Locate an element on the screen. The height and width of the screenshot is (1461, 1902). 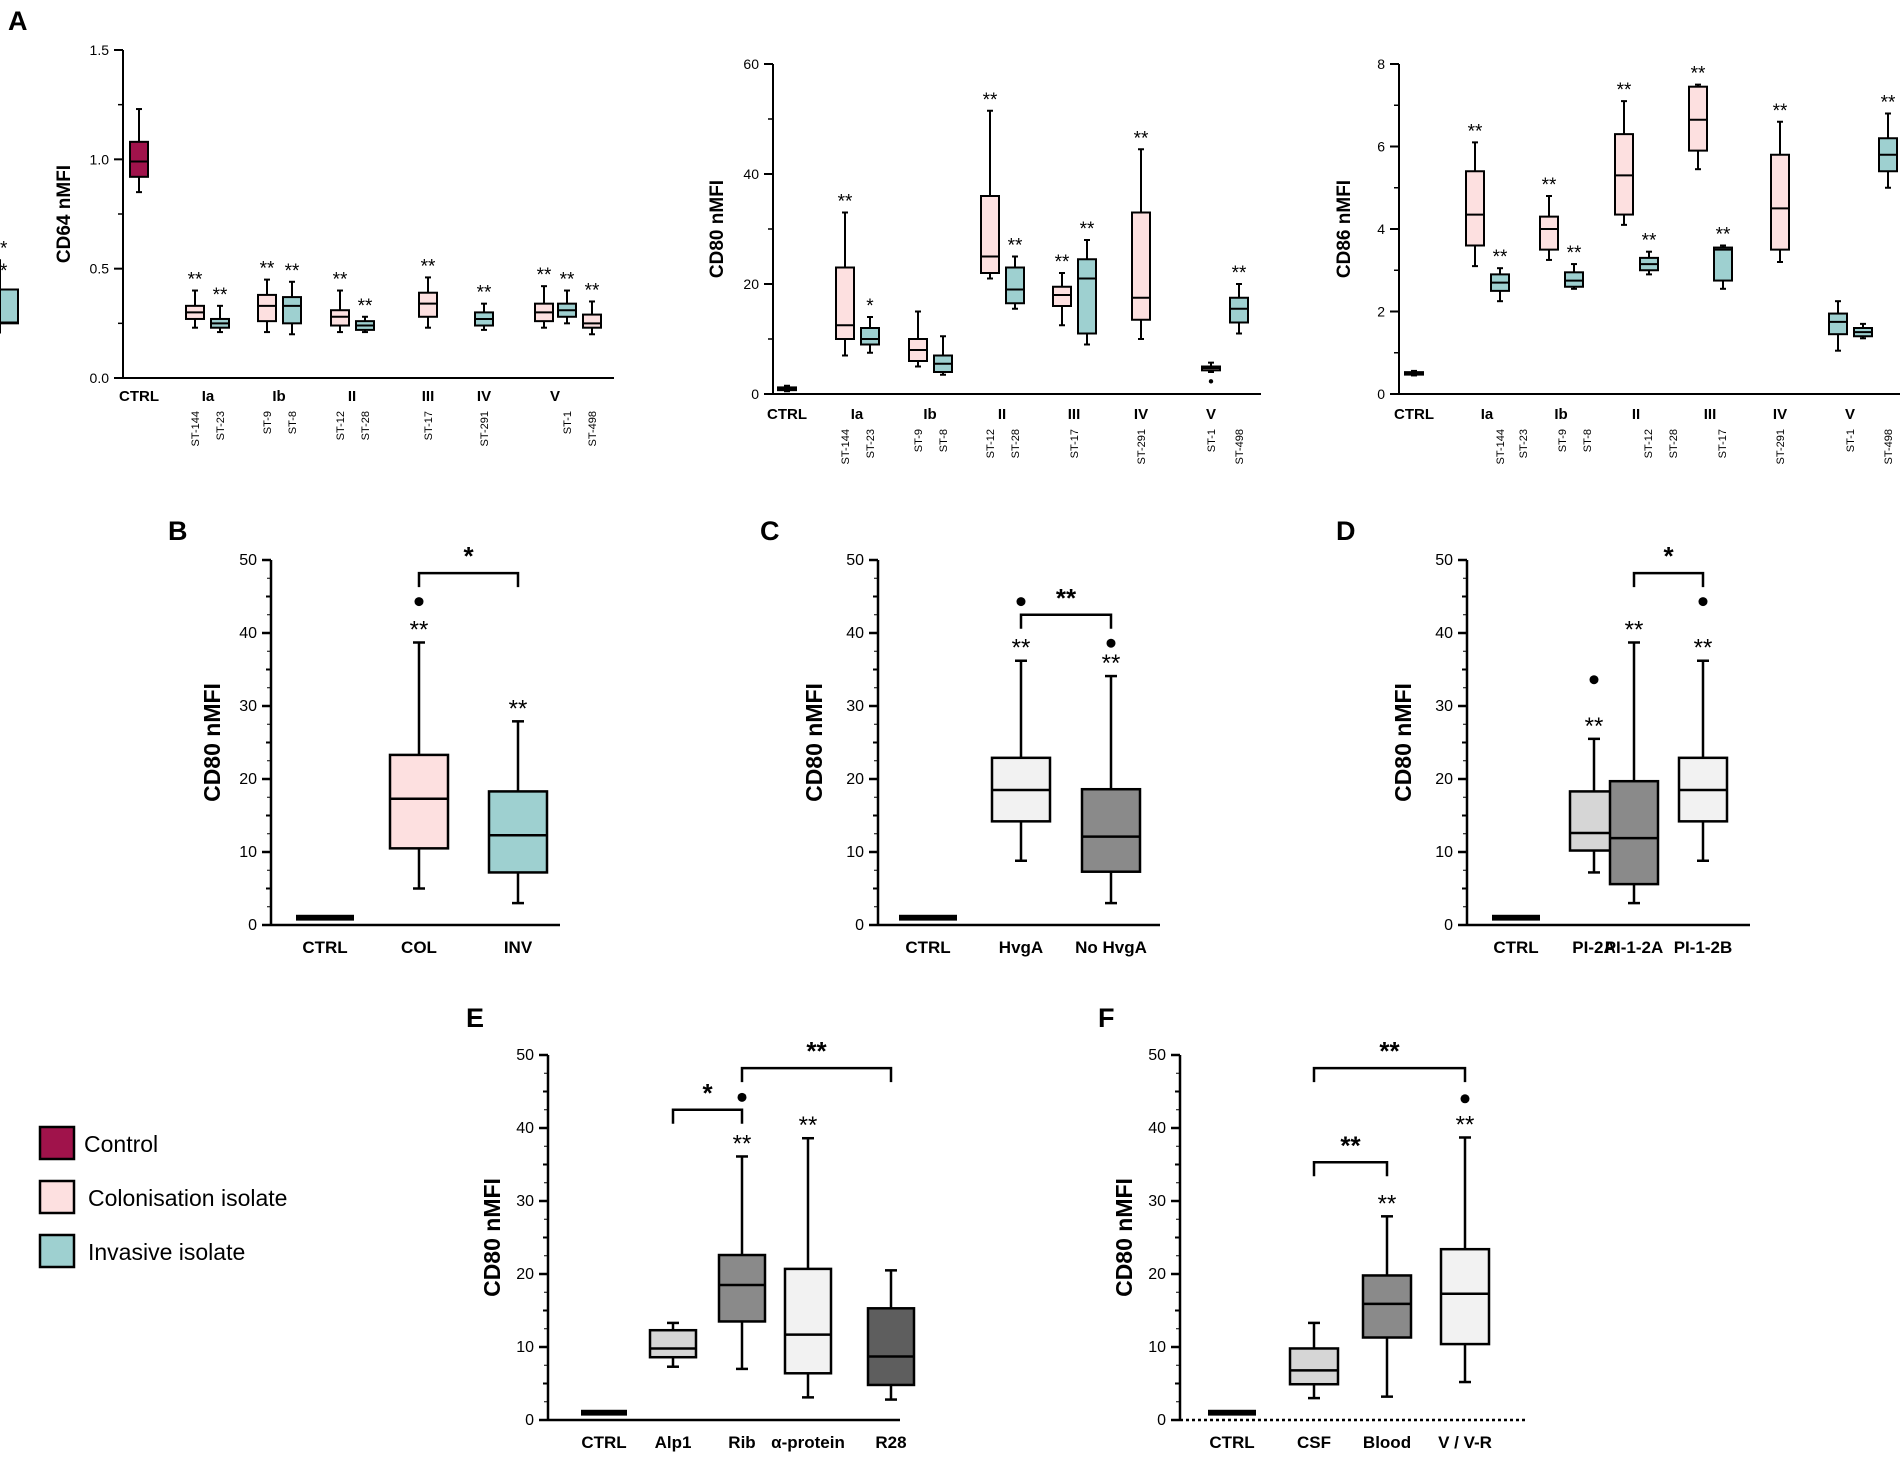
chart1-group-label: CTRL is located at coordinates (139, 396).